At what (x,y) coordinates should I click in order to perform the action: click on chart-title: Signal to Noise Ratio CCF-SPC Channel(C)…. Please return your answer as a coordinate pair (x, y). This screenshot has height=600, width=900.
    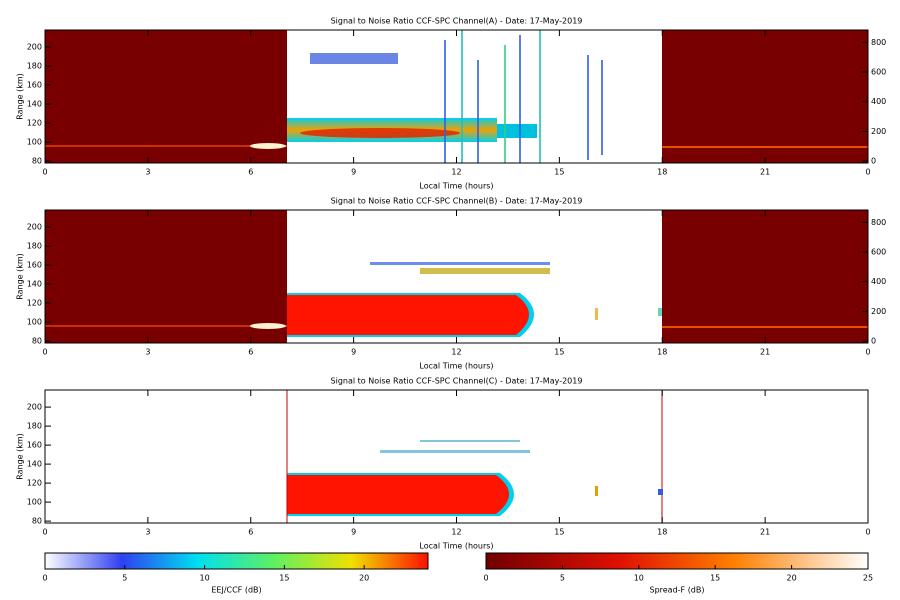
    Looking at the image, I should click on (457, 381).